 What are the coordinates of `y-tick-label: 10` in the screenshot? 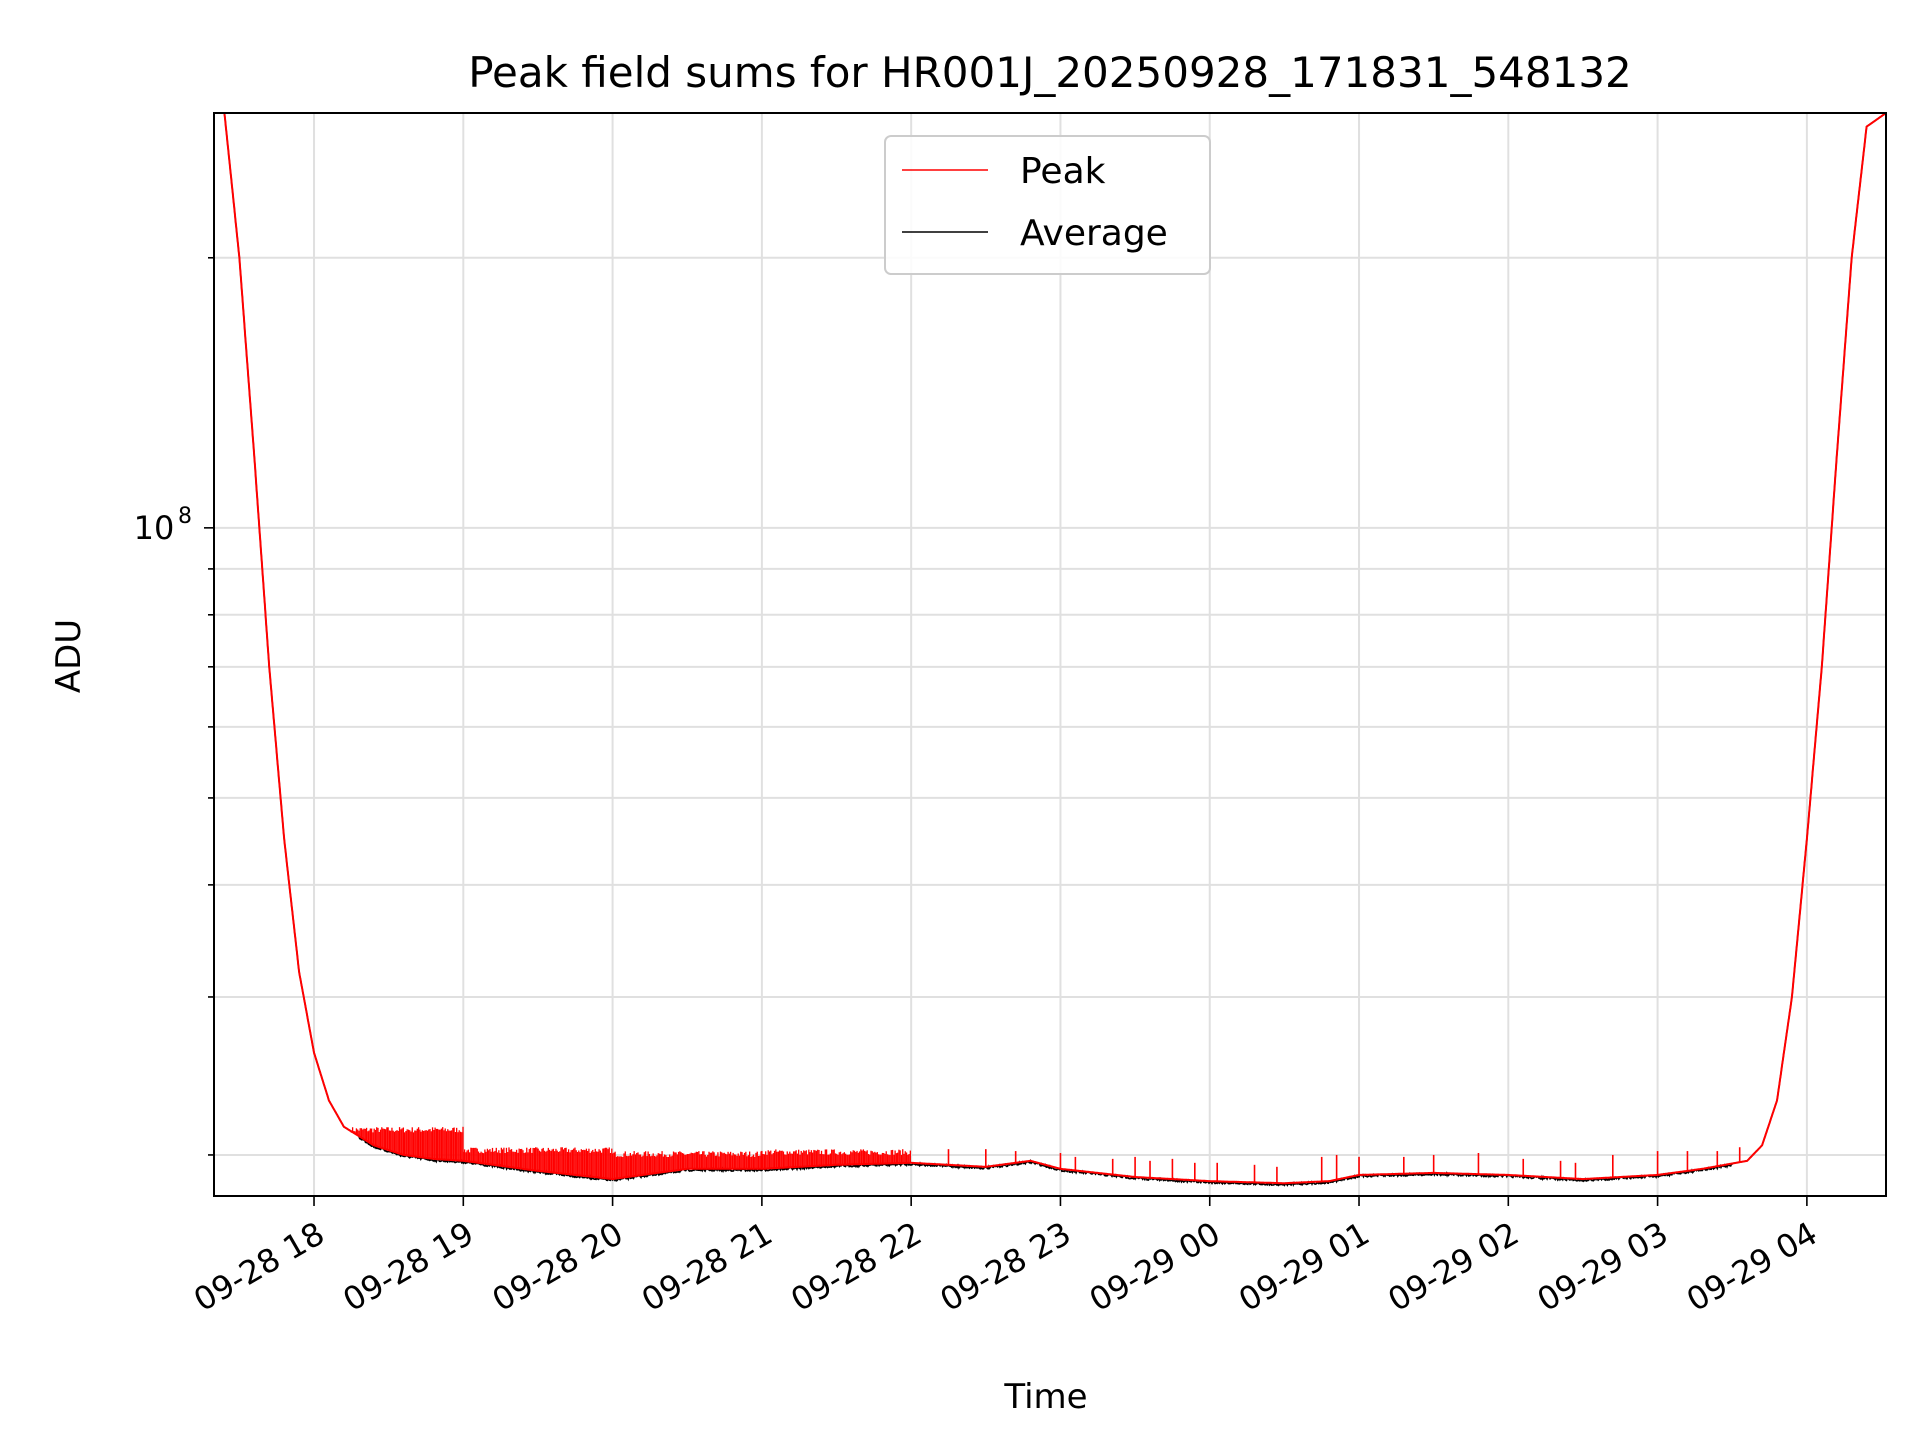 It's located at (154, 528).